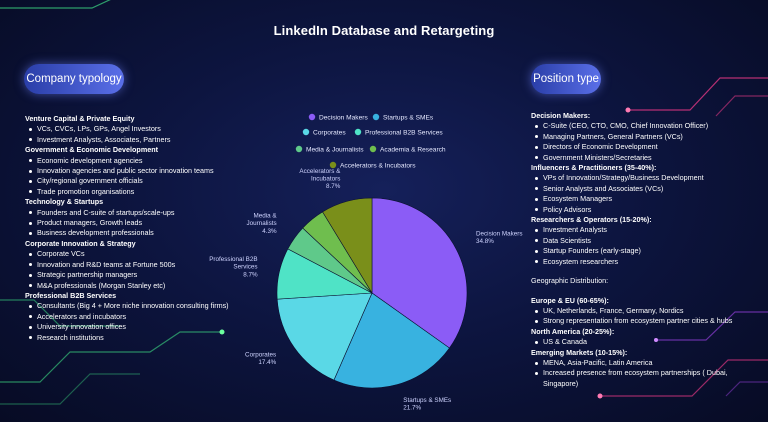 The height and width of the screenshot is (422, 768). What do you see at coordinates (147, 338) in the screenshot?
I see `list-item: Research institutions` at bounding box center [147, 338].